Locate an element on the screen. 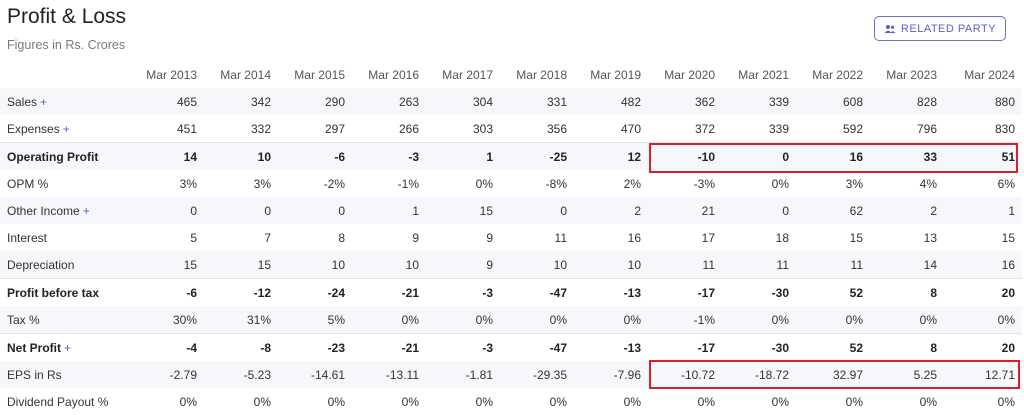 The image size is (1024, 415). value-cell: 266 is located at coordinates (408, 128).